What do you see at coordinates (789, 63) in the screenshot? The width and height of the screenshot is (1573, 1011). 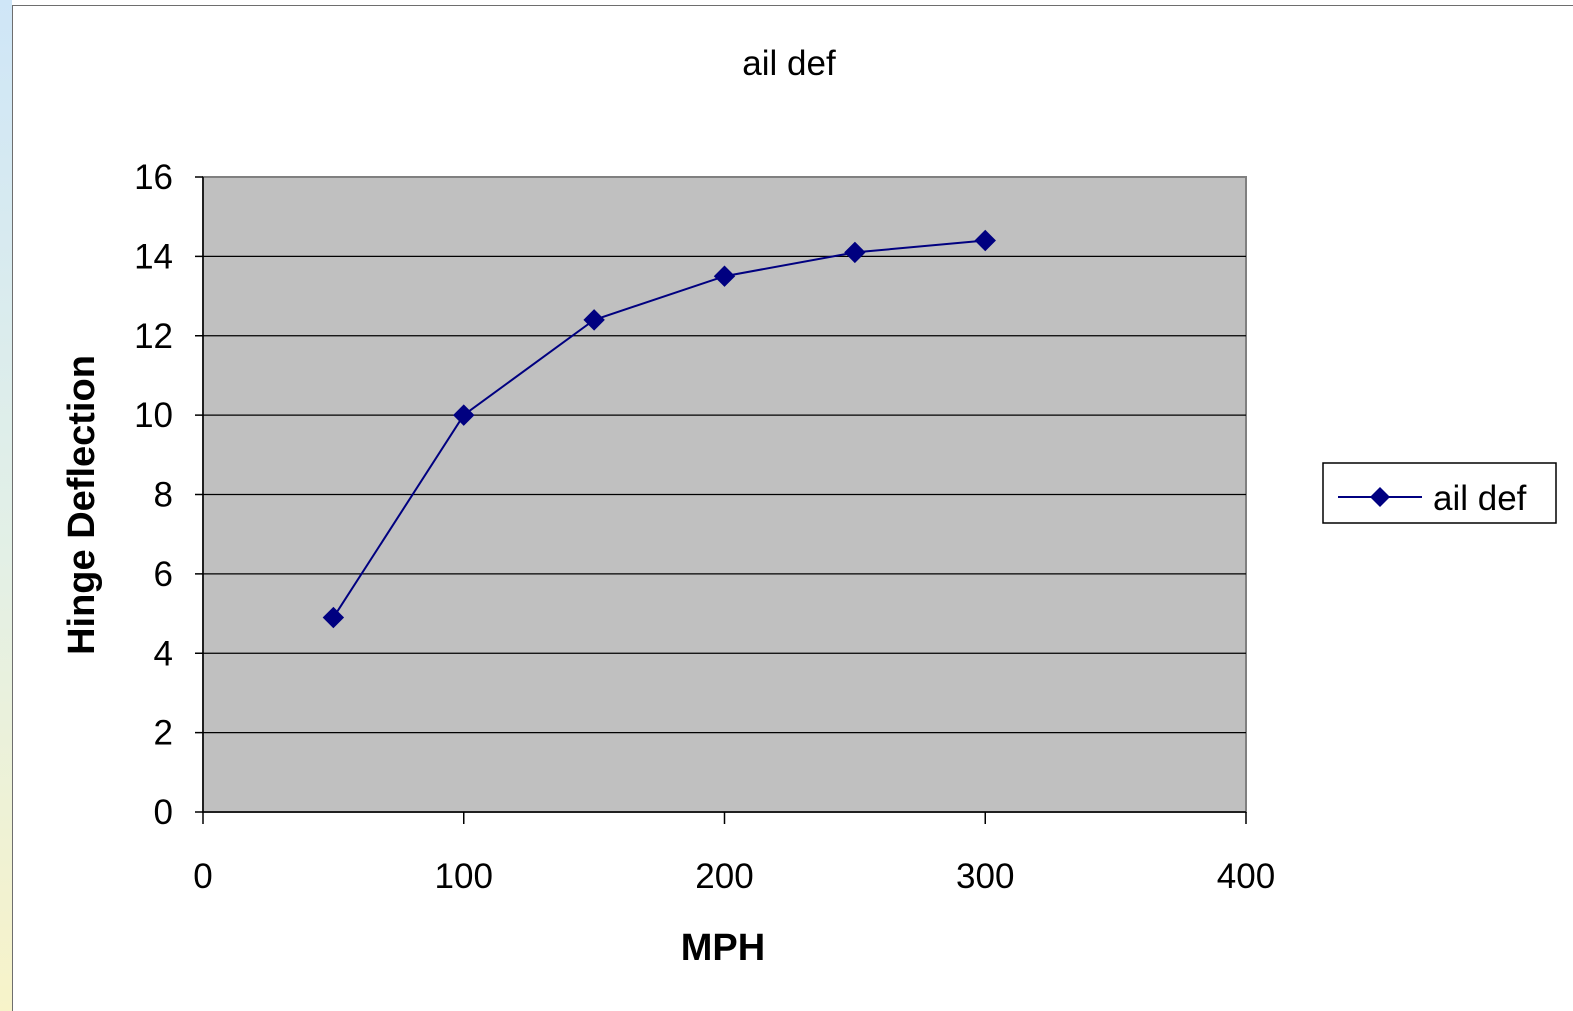 I see `chart-title: ail def` at bounding box center [789, 63].